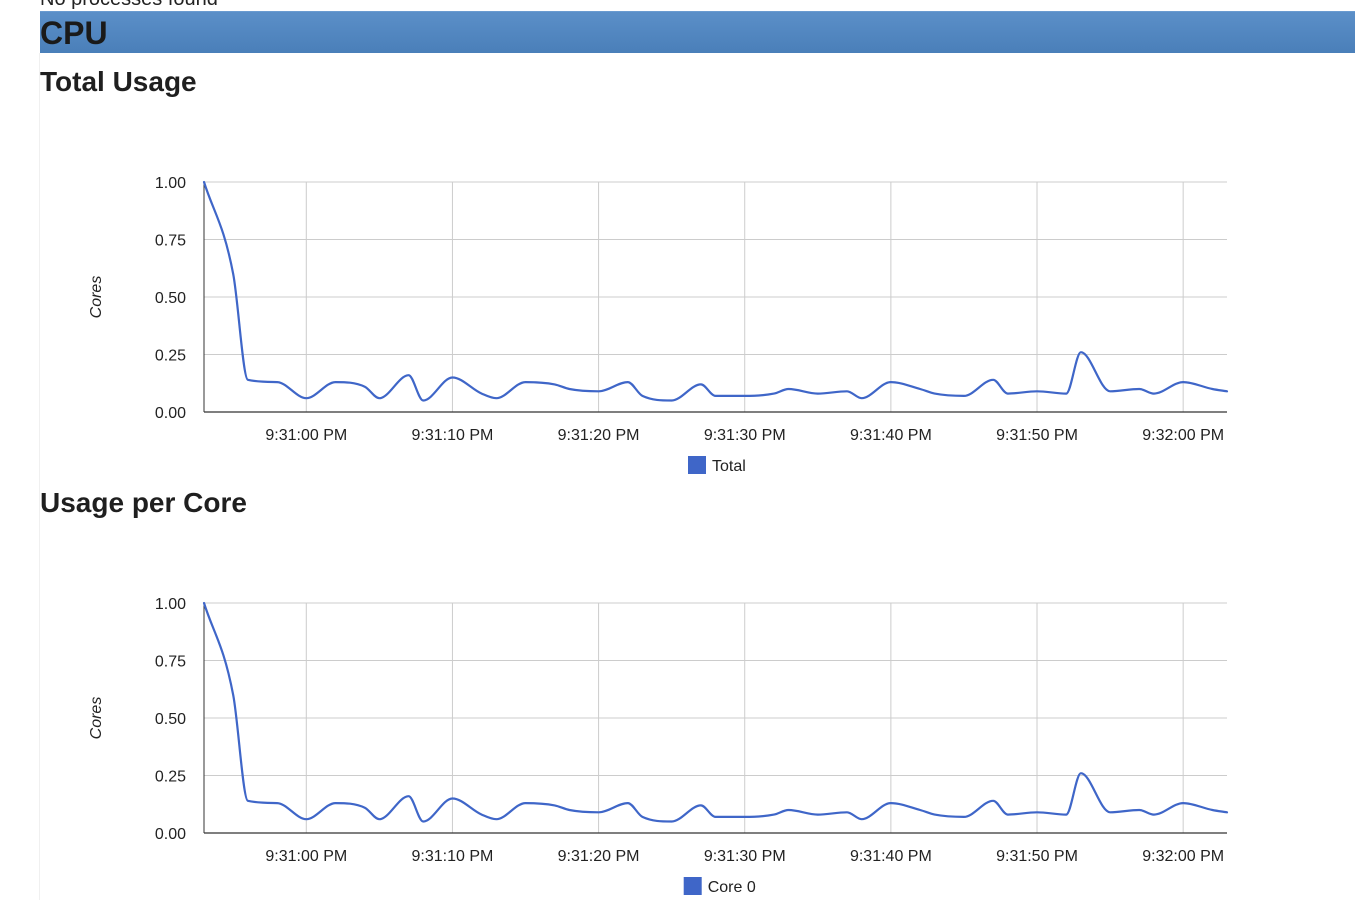  I want to click on usage-per-core-x-tick-label: 9:31:30 PM, so click(745, 856).